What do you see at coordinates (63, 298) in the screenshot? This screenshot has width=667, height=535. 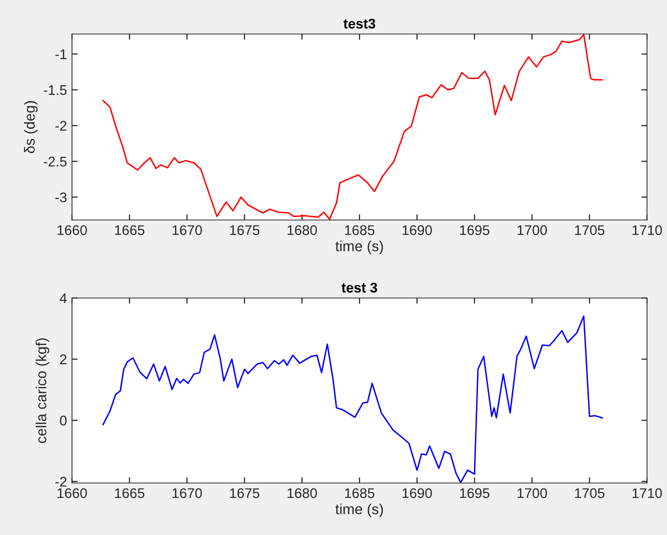 I see `y-tick-label: 4` at bounding box center [63, 298].